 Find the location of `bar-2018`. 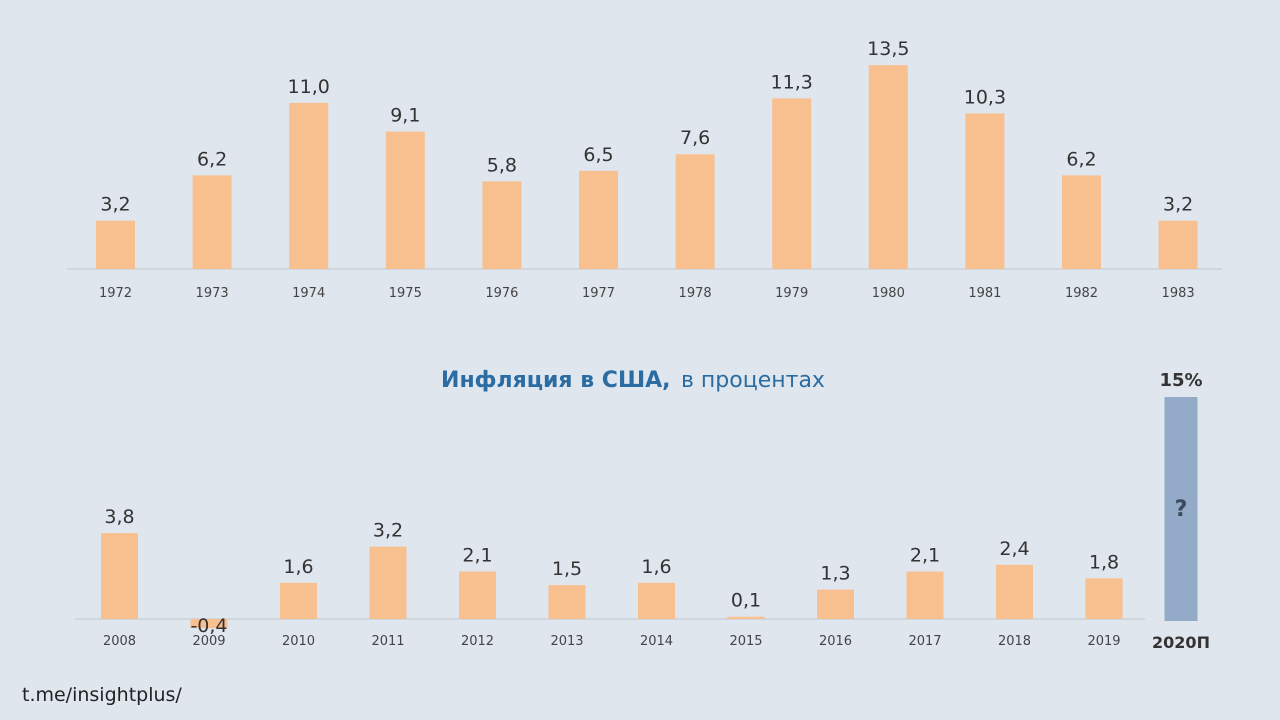

bar-2018 is located at coordinates (1014, 591).